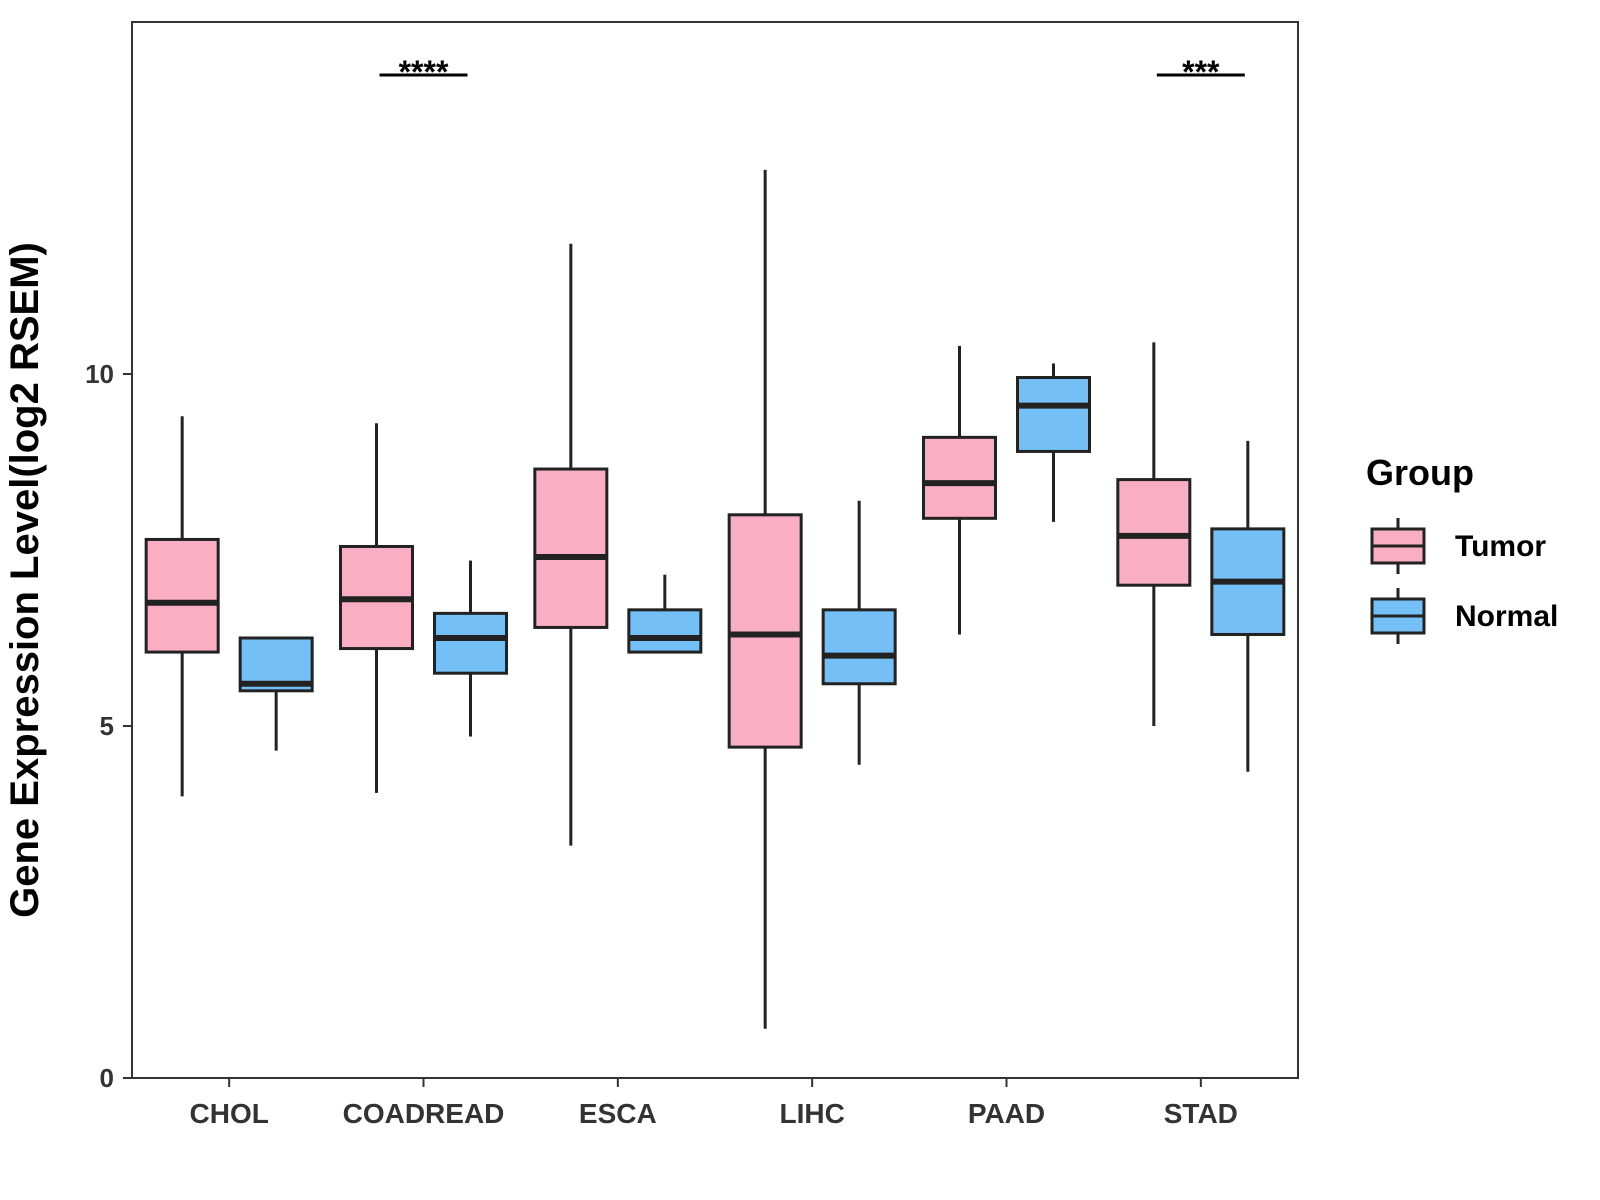 This screenshot has height=1200, width=1600. I want to click on y-axis-title: Gene Expression Level(log2 RSEM), so click(25, 580).